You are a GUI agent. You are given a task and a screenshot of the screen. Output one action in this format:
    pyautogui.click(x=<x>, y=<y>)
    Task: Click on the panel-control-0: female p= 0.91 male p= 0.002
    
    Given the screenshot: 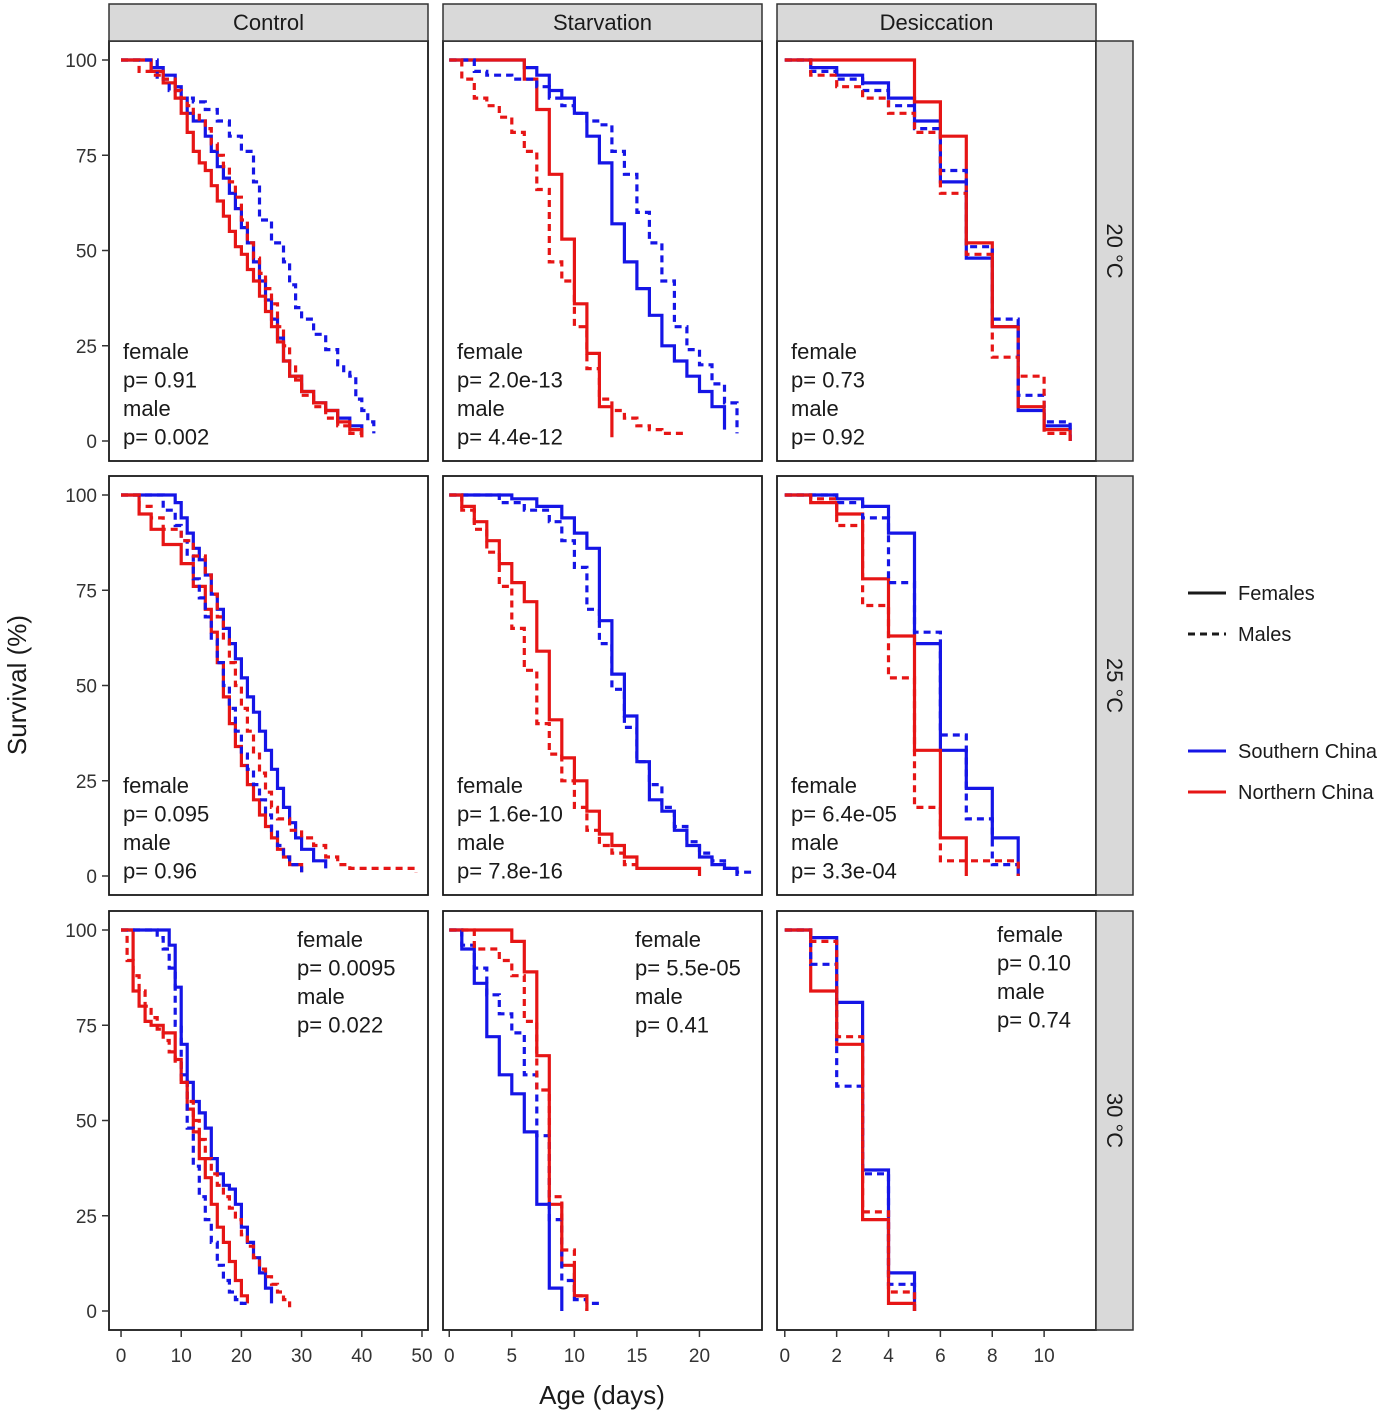 What is the action you would take?
    pyautogui.click(x=268, y=251)
    